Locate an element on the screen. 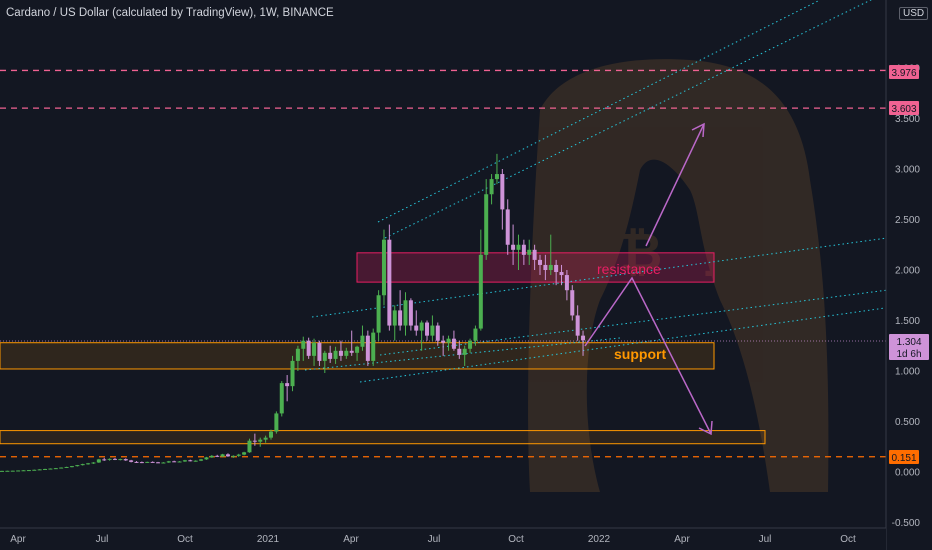 The height and width of the screenshot is (550, 932). time-tick-1: Jul is located at coordinates (102, 539).